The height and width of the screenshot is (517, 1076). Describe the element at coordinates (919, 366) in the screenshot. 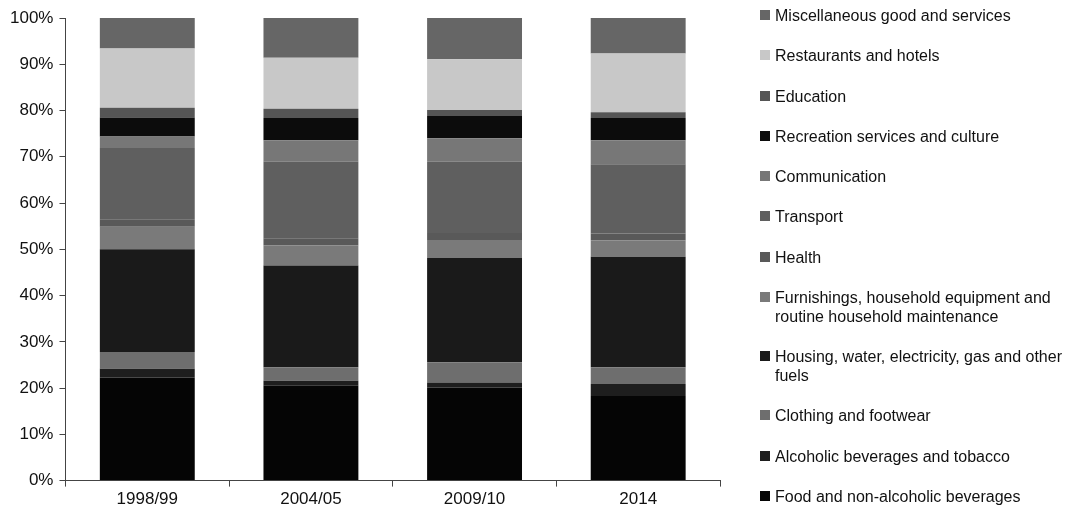

I see `legend-label: Housing, water, electricity, gas and other fuels` at that location.